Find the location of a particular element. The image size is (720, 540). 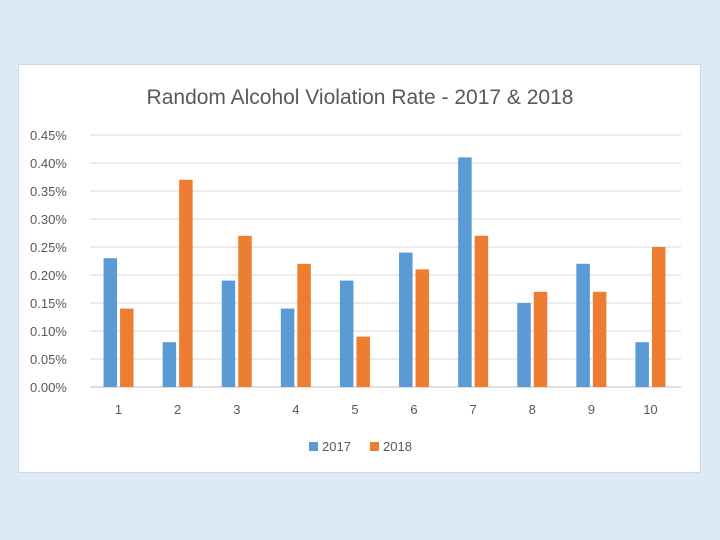

x-tick-label: 8 is located at coordinates (532, 409).